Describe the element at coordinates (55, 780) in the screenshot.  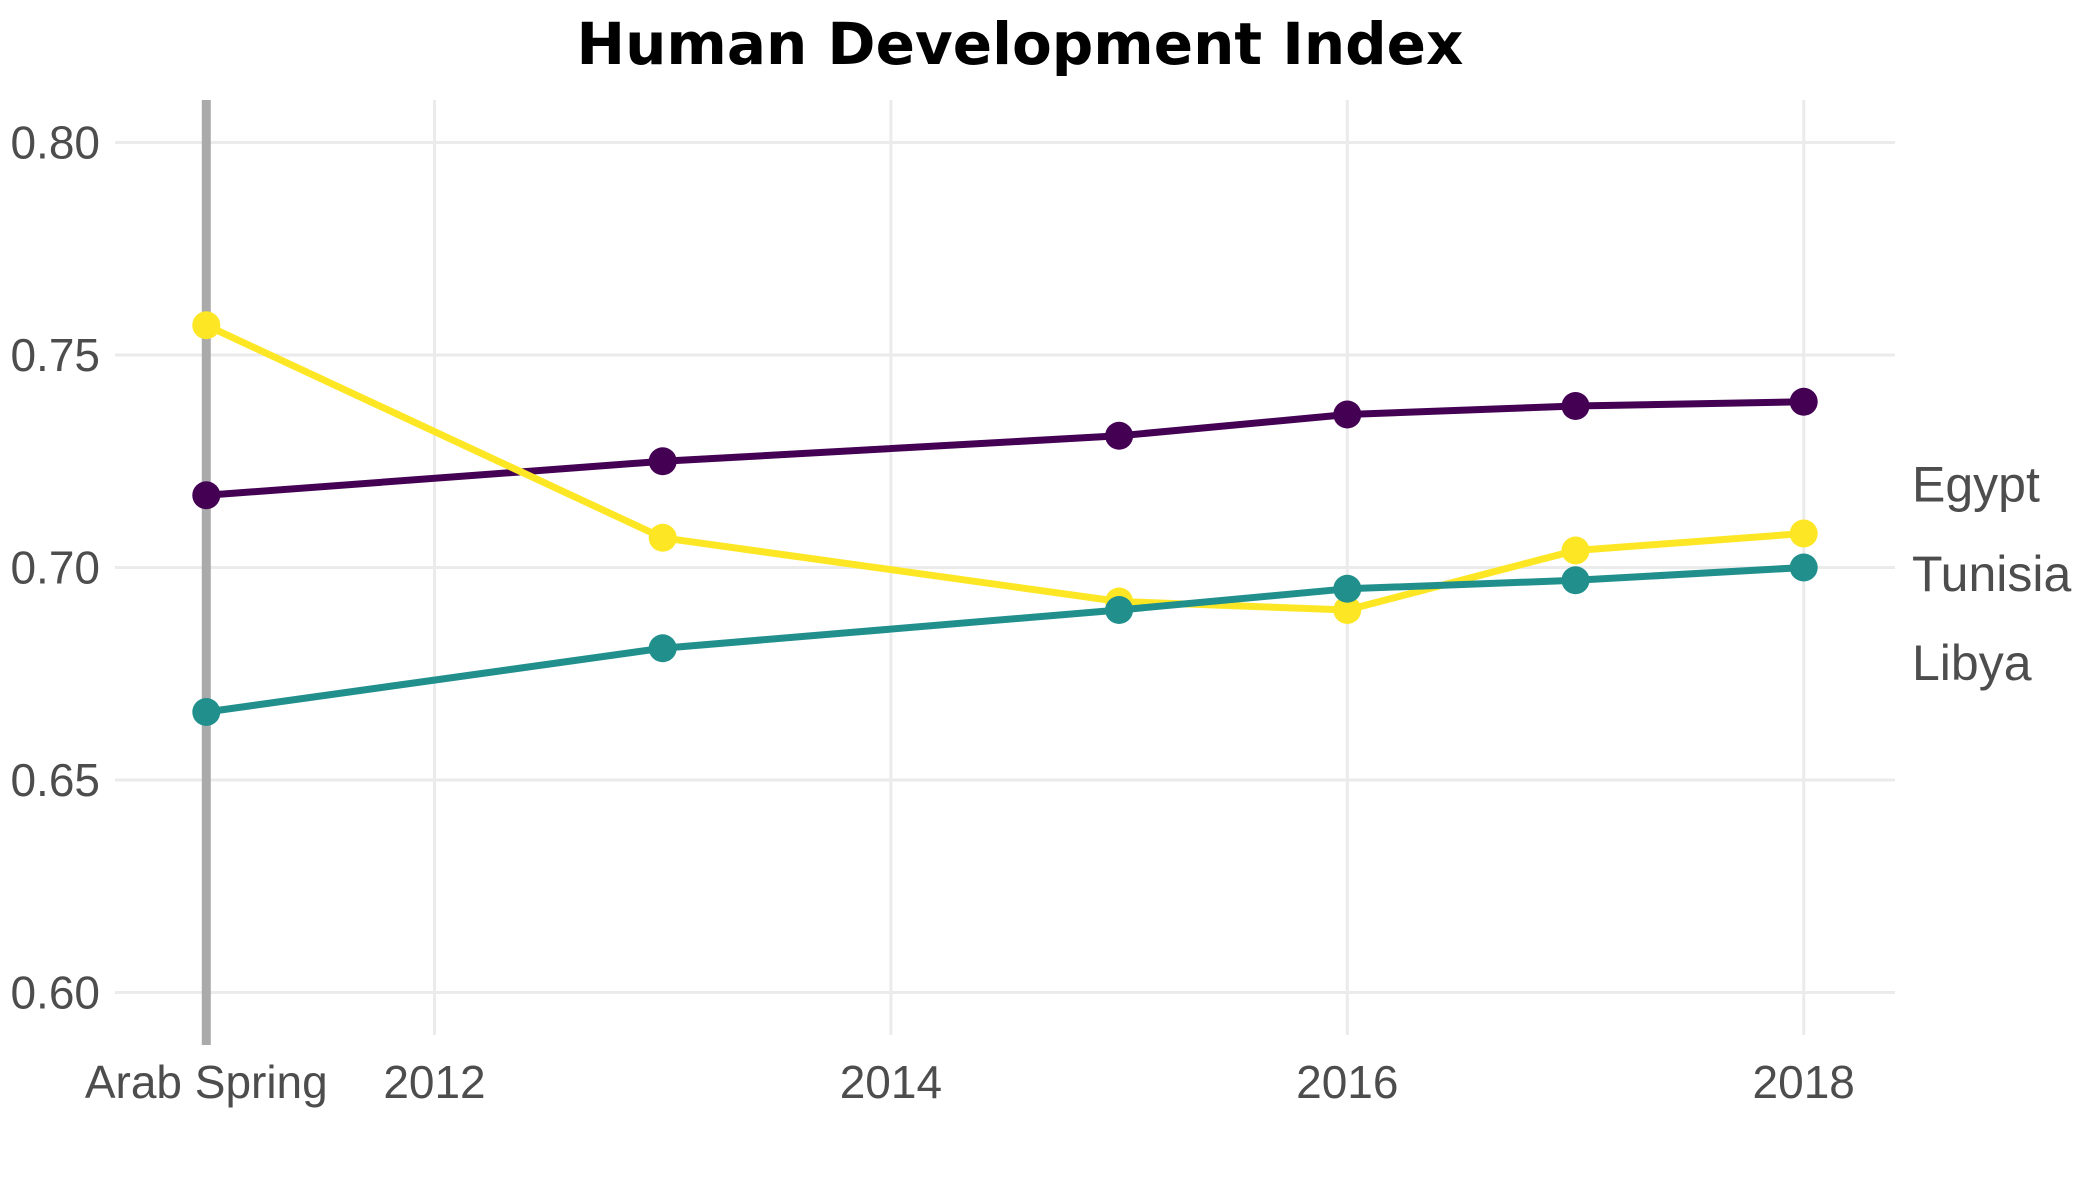
I see `y-tick-label: 0.65` at that location.